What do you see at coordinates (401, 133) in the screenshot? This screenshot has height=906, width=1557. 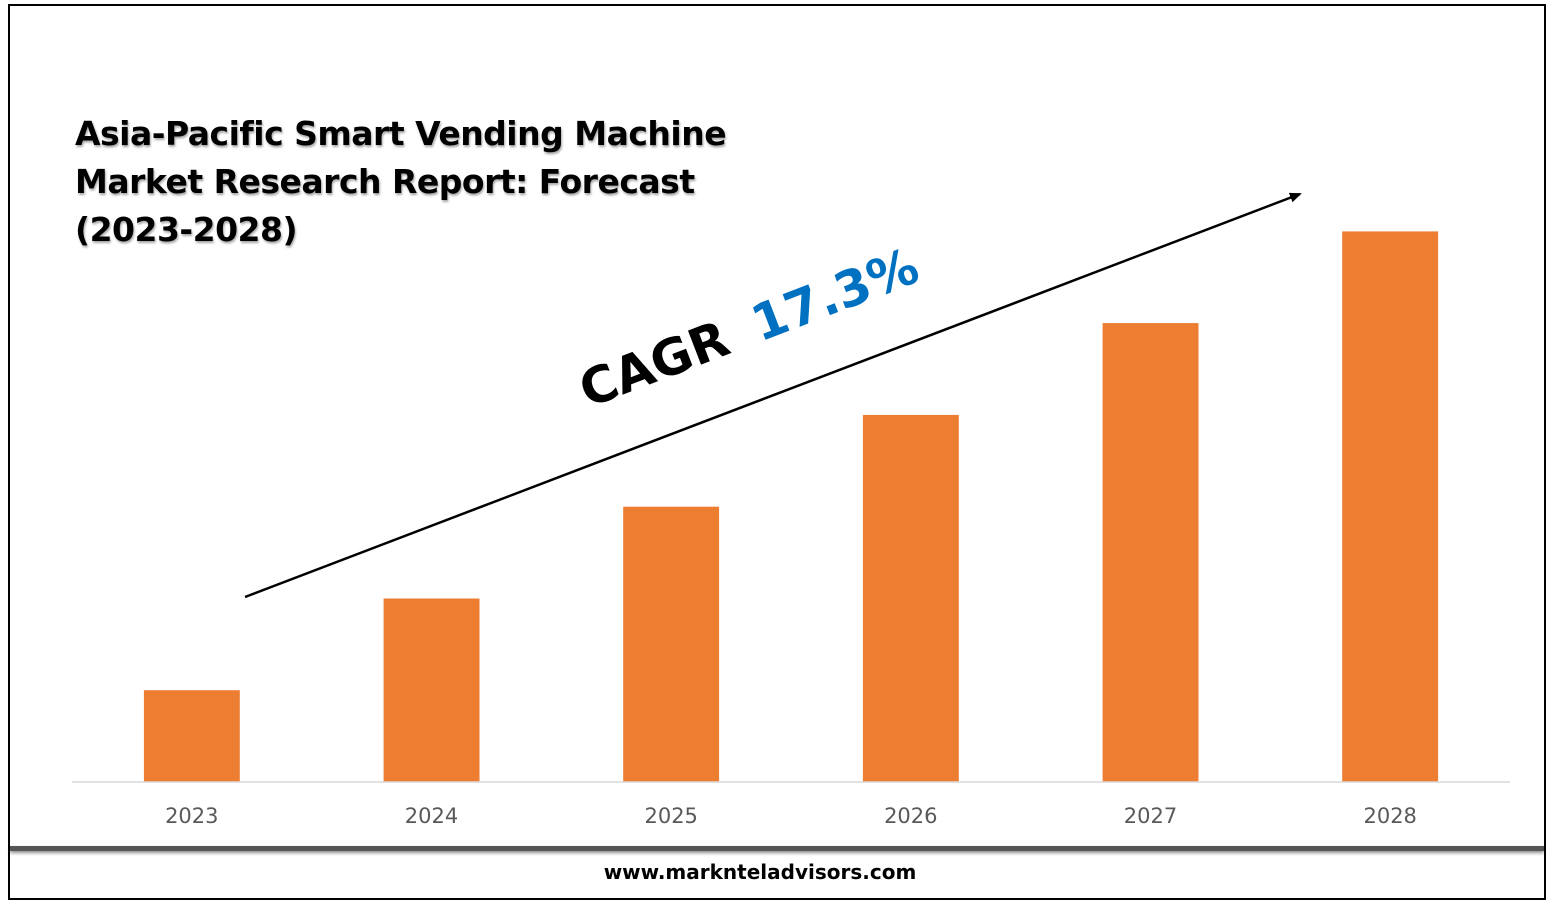 I see `chart-title-line-1: Asia-Pacific Smart Vending Machine` at bounding box center [401, 133].